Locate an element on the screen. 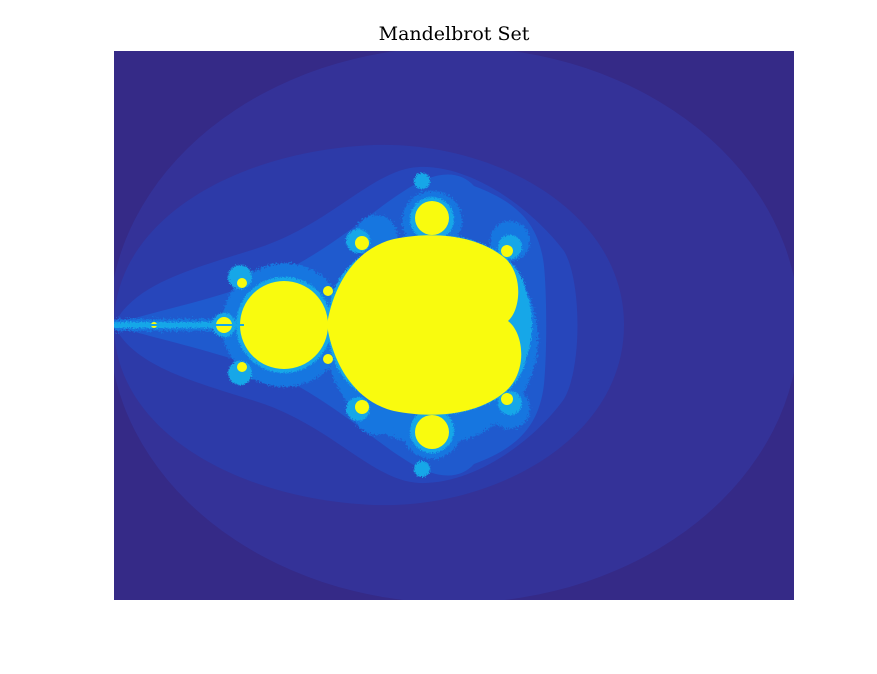 This screenshot has height=674, width=877. chart-title: Mandelbrot Set is located at coordinates (454, 34).